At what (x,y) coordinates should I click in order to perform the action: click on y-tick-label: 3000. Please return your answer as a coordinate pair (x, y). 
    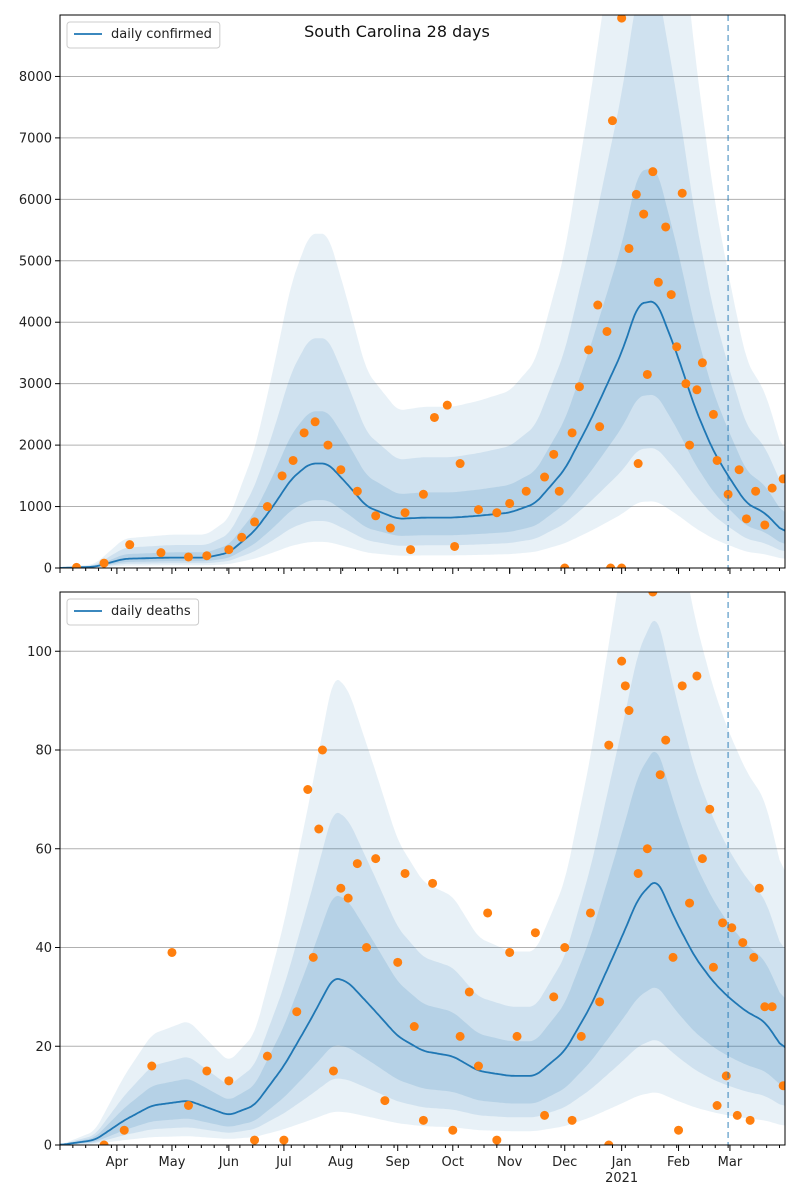
    Looking at the image, I should click on (35, 384).